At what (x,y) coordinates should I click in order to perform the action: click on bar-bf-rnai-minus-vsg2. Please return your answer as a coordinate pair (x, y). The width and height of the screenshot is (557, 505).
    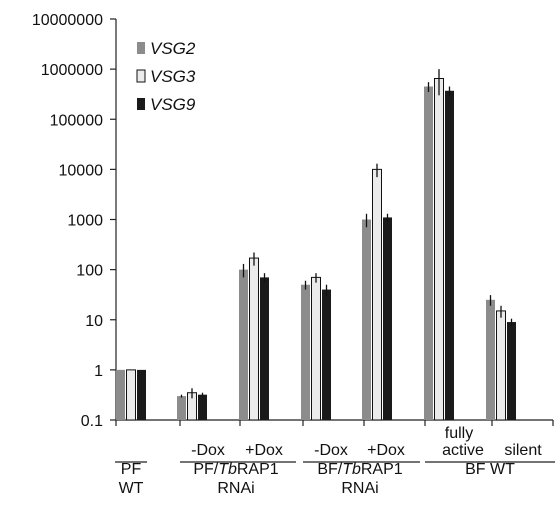
    Looking at the image, I should click on (305, 352).